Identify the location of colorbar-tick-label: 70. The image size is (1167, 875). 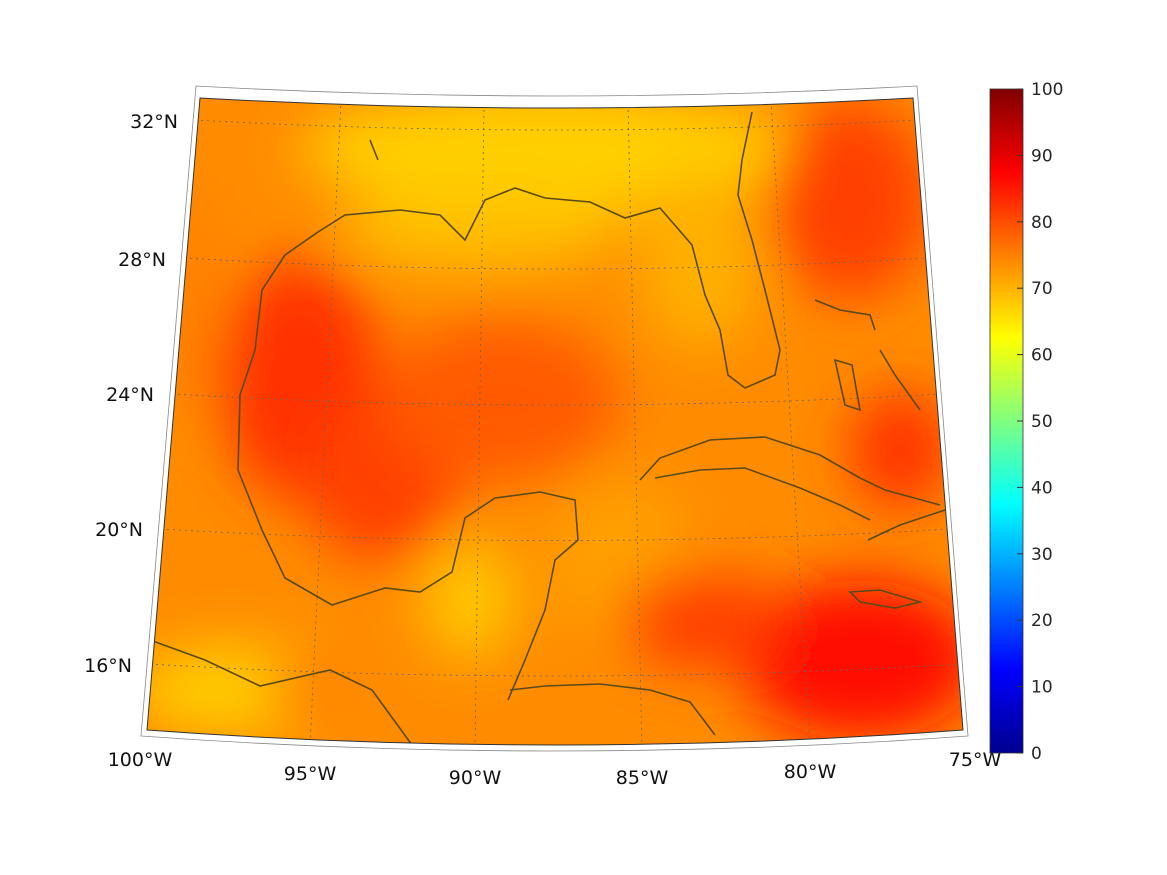
(1042, 289).